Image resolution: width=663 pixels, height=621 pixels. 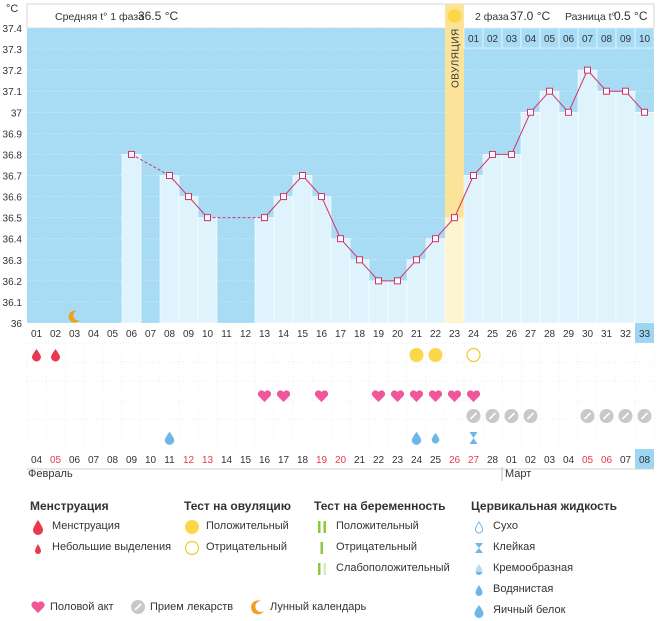 I want to click on moon-icon, so click(x=74, y=316).